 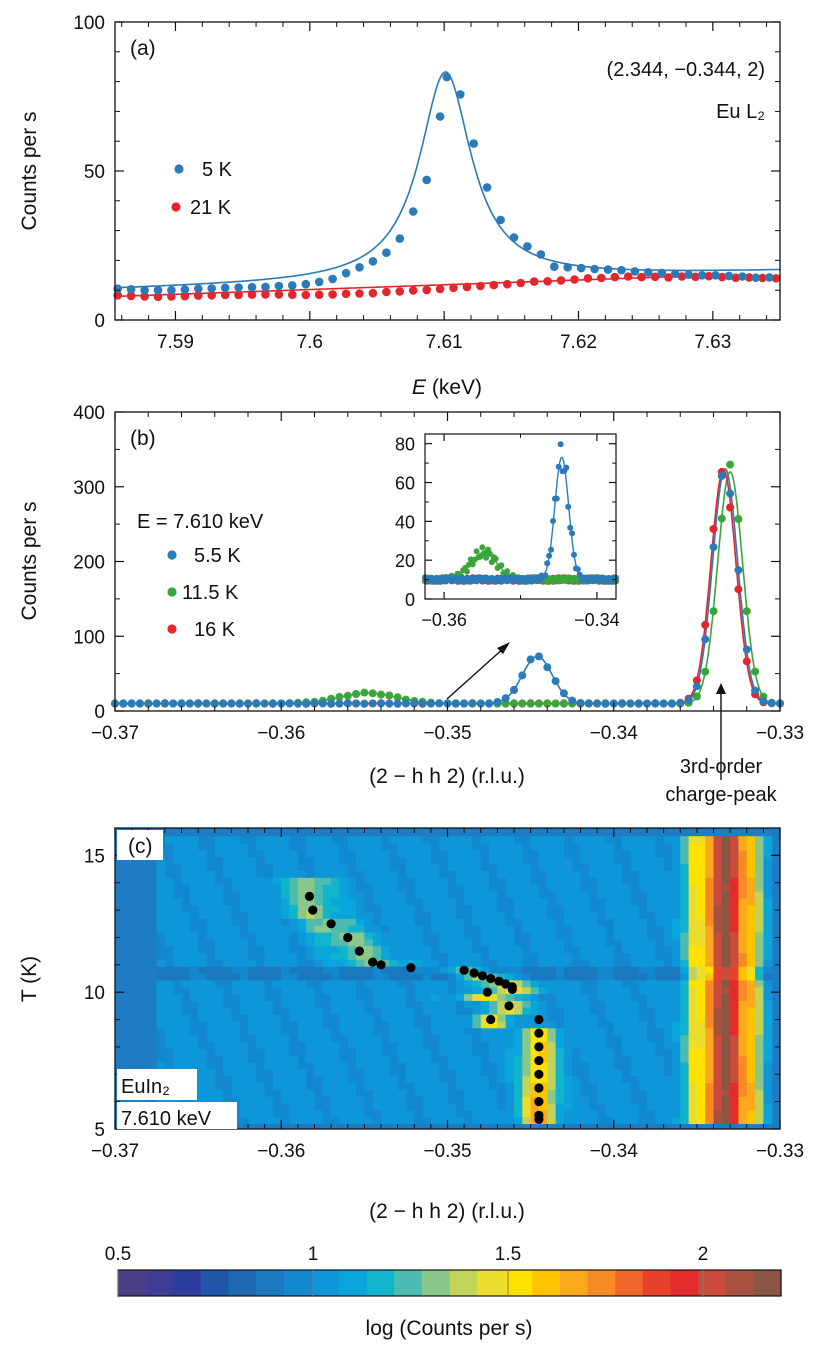 I want to click on panel-b-y-tick-label: 200, so click(x=89, y=563).